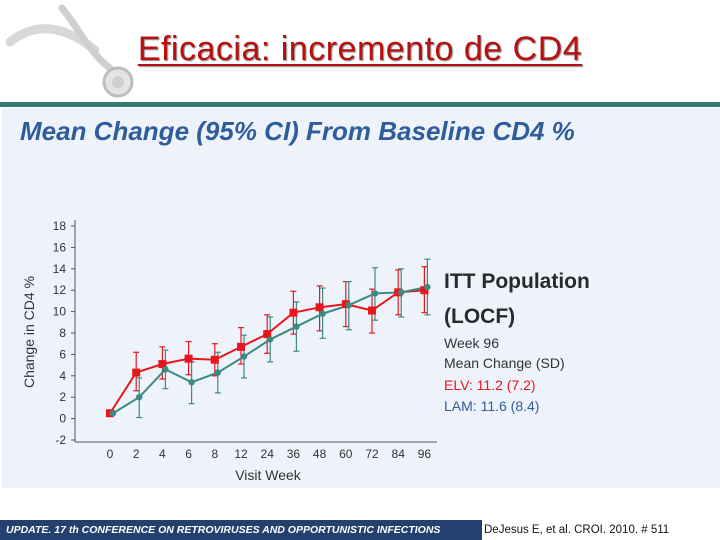 This screenshot has width=720, height=540. I want to click on x-tick-label: 96, so click(425, 454).